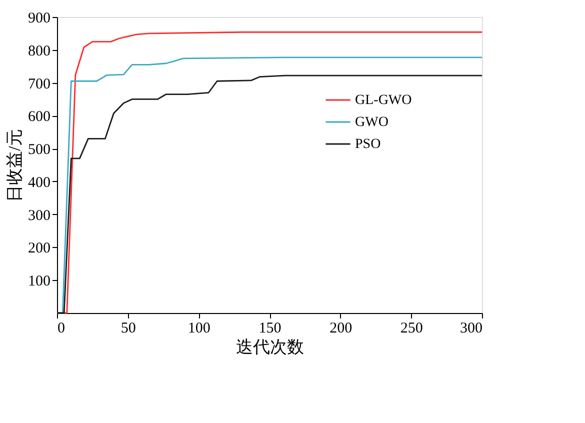 This screenshot has width=585, height=423. What do you see at coordinates (270, 328) in the screenshot?
I see `x-tick-label: 150` at bounding box center [270, 328].